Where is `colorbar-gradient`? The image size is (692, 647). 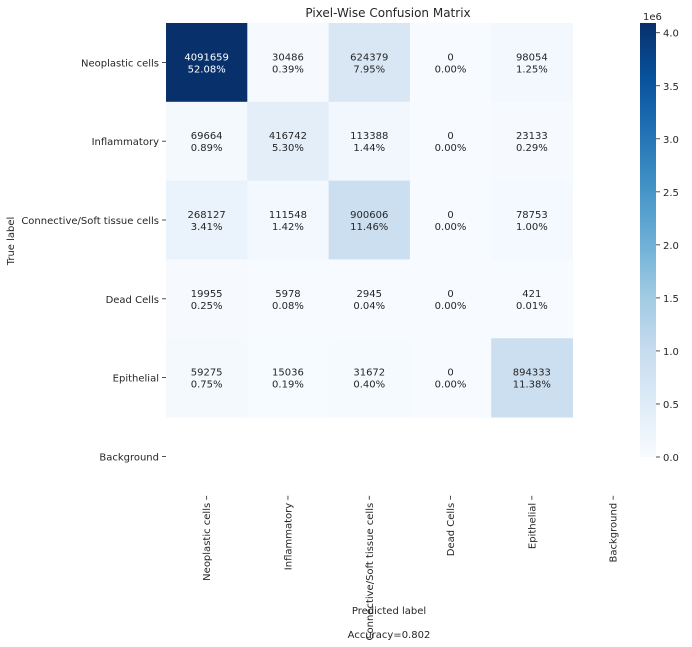
colorbar-gradient is located at coordinates (648, 240).